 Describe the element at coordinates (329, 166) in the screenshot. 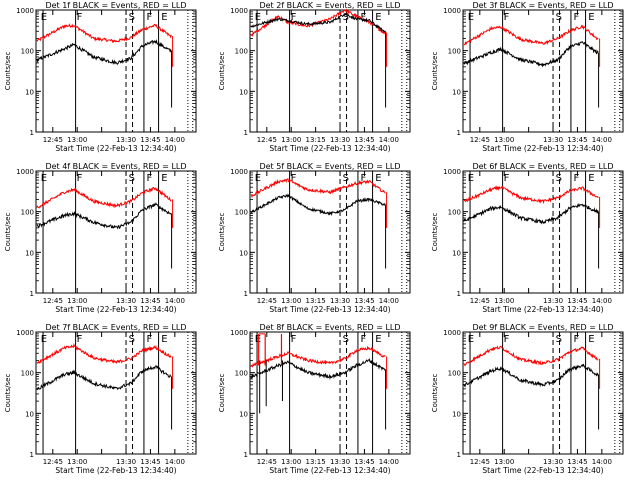

I see `panel-title: Det 5f BLACK = Events, RED = LLD` at that location.